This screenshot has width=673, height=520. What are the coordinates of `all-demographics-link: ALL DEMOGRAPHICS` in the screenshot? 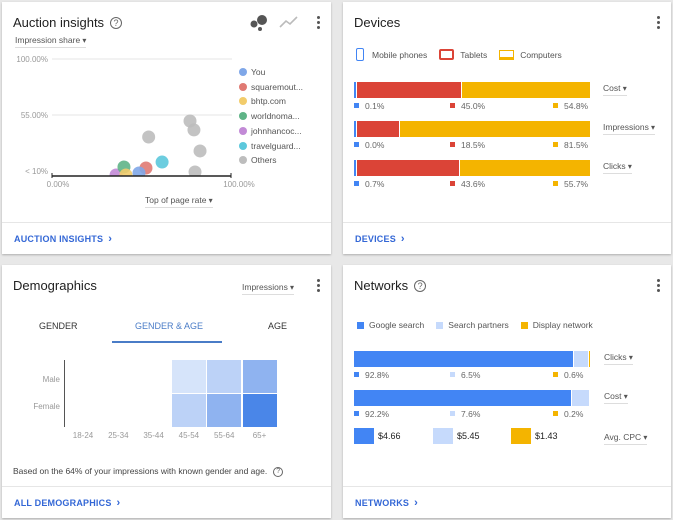 It's located at (63, 502).